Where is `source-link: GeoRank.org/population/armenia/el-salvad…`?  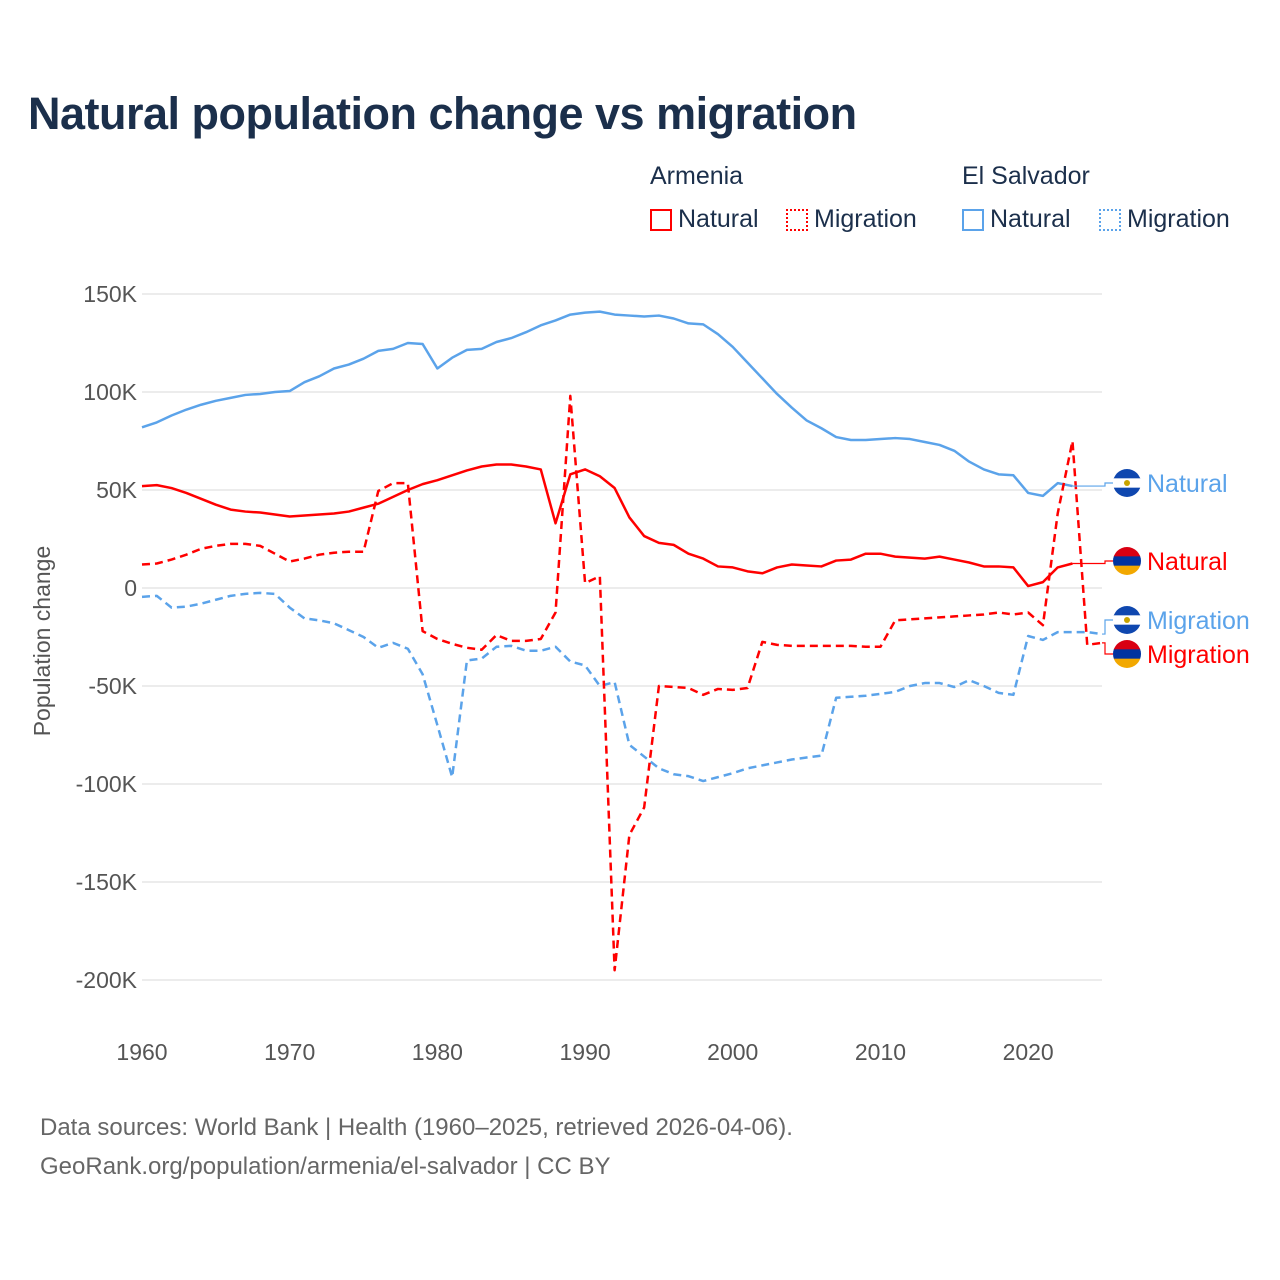
source-link: GeoRank.org/population/armenia/el-salvad… is located at coordinates (325, 1166).